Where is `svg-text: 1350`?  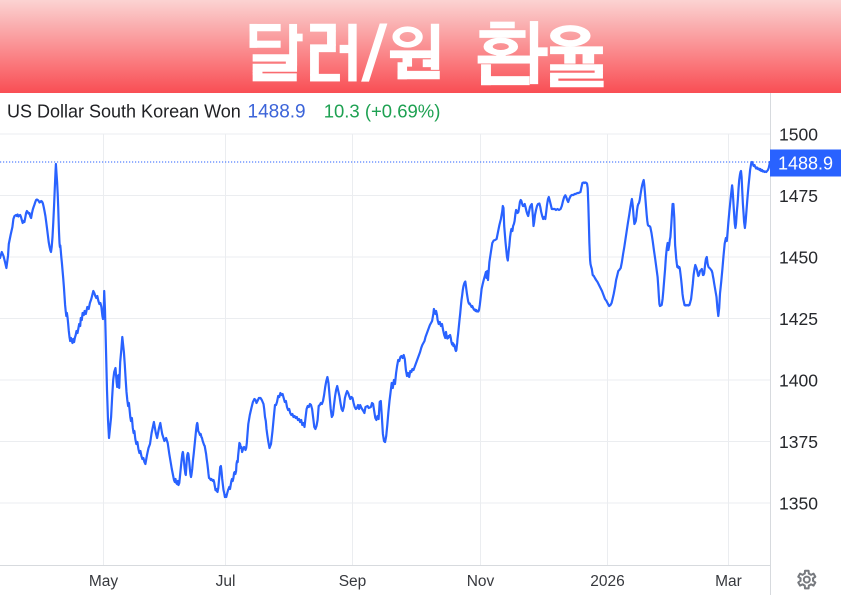
svg-text: 1350 is located at coordinates (798, 504).